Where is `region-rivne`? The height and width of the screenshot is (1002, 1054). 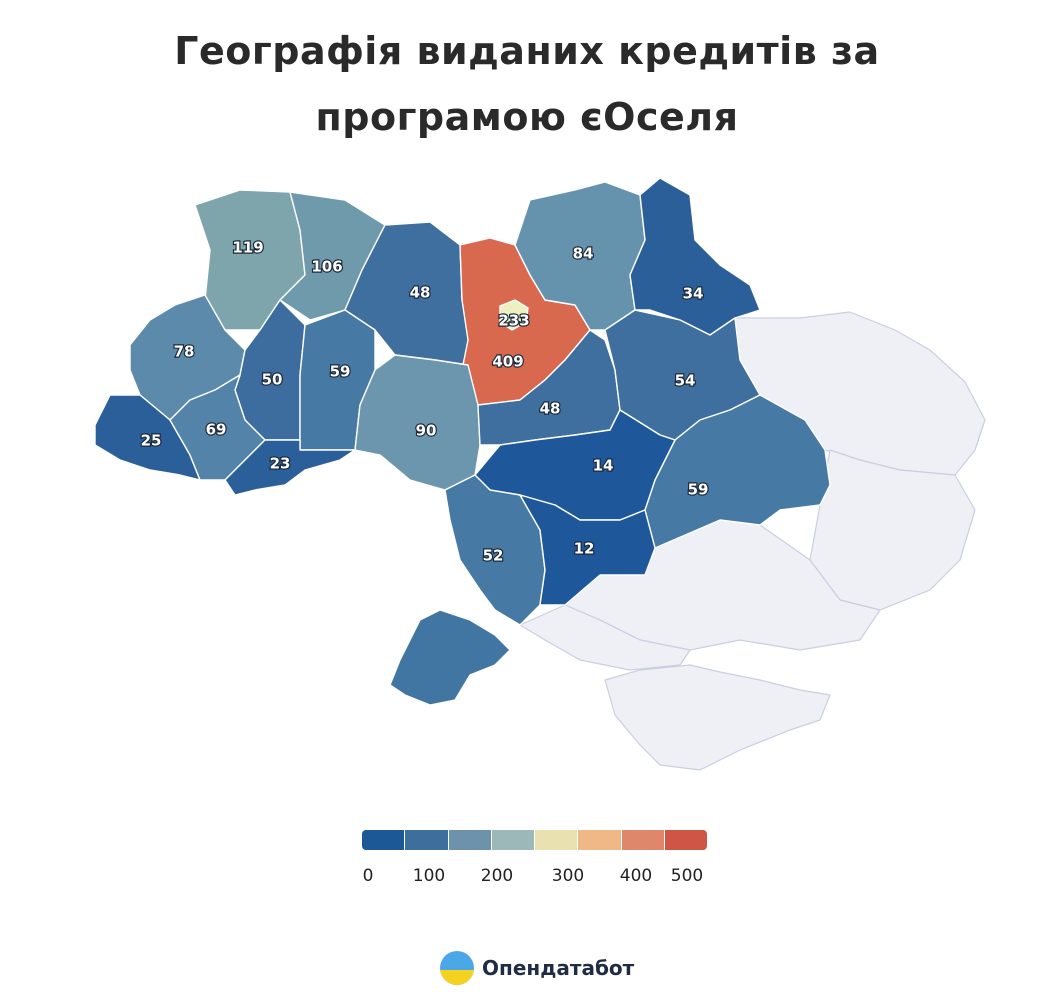 region-rivne is located at coordinates (332, 256).